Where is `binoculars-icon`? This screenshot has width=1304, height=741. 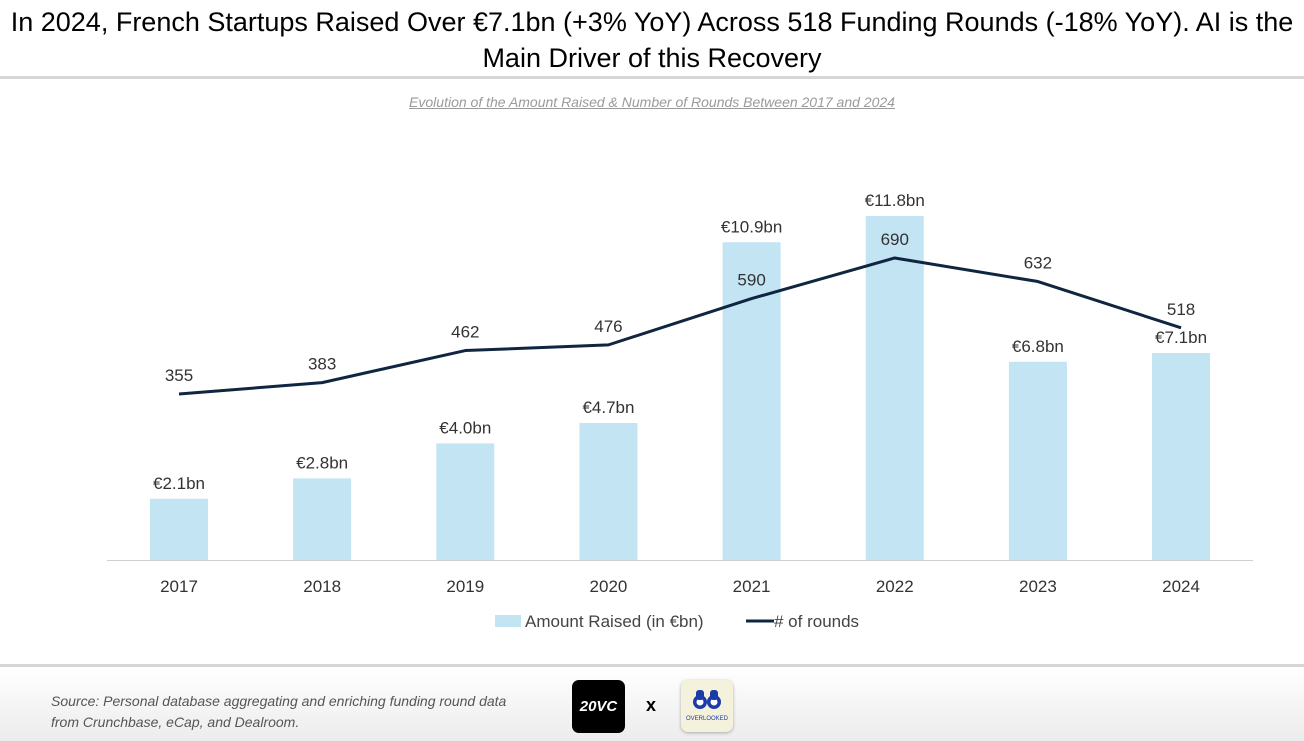 binoculars-icon is located at coordinates (707, 699).